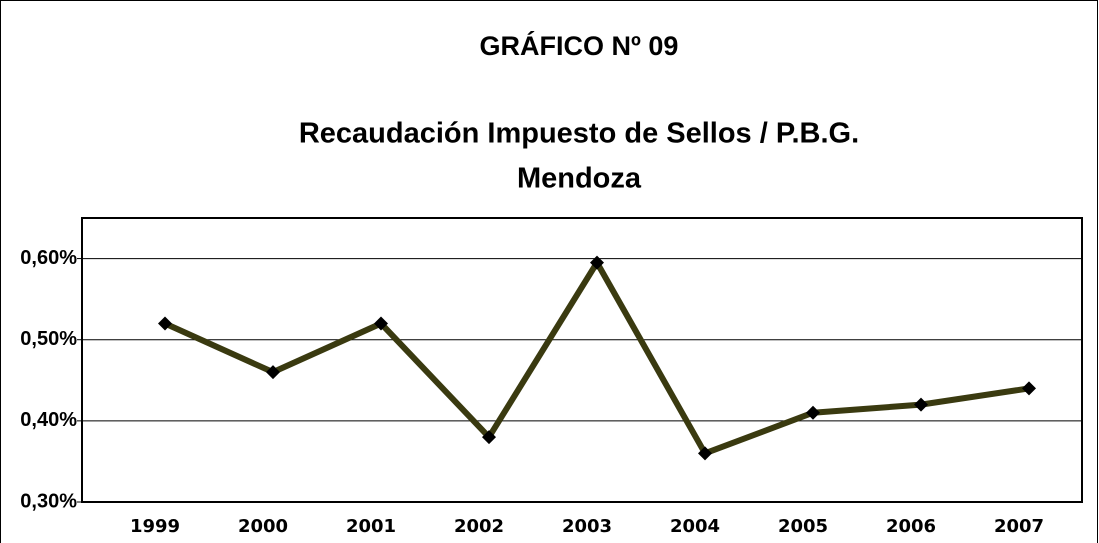  Describe the element at coordinates (803, 526) in the screenshot. I see `x-tick-label: 2005` at that location.